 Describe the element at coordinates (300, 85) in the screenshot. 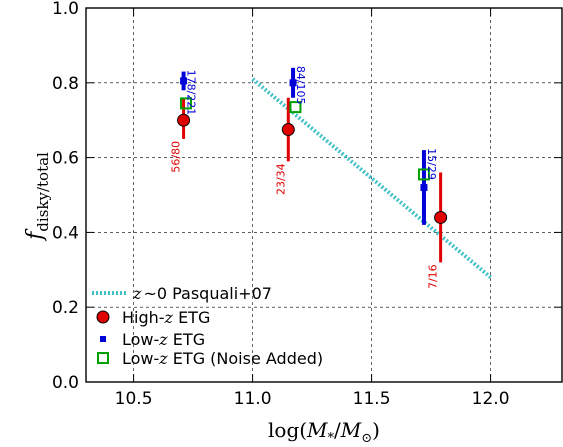

I see `annotation-low-z-count: 84/105` at that location.